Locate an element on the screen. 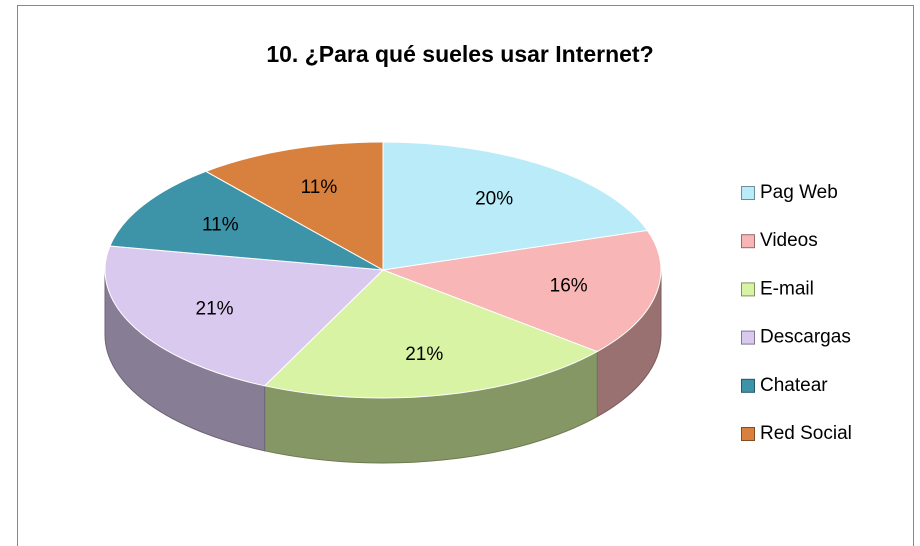  legend-label: Descargas is located at coordinates (805, 337).